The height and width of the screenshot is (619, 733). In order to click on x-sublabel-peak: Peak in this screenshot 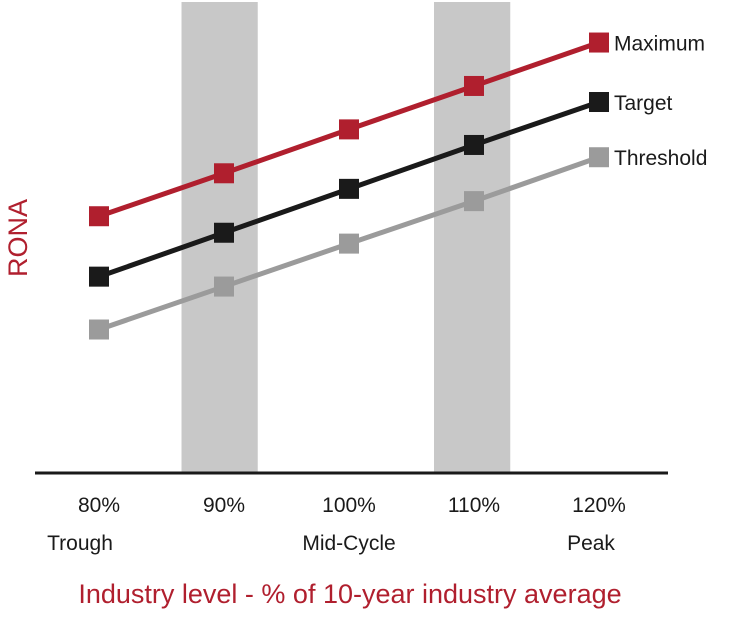, I will do `click(591, 543)`.